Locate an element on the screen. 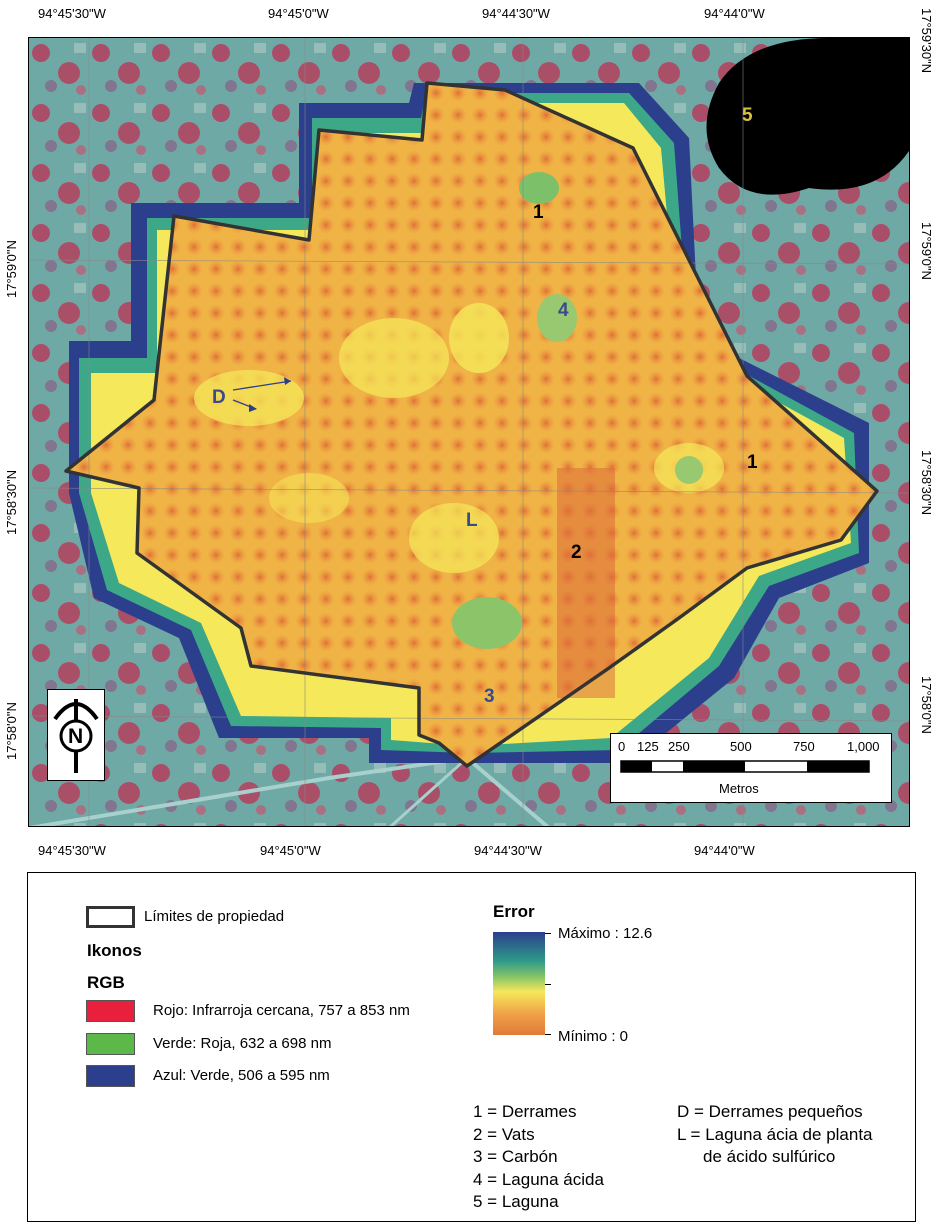 Image resolution: width=937 pixels, height=1232 pixels. site-label-laguna-acia: L is located at coordinates (472, 520).